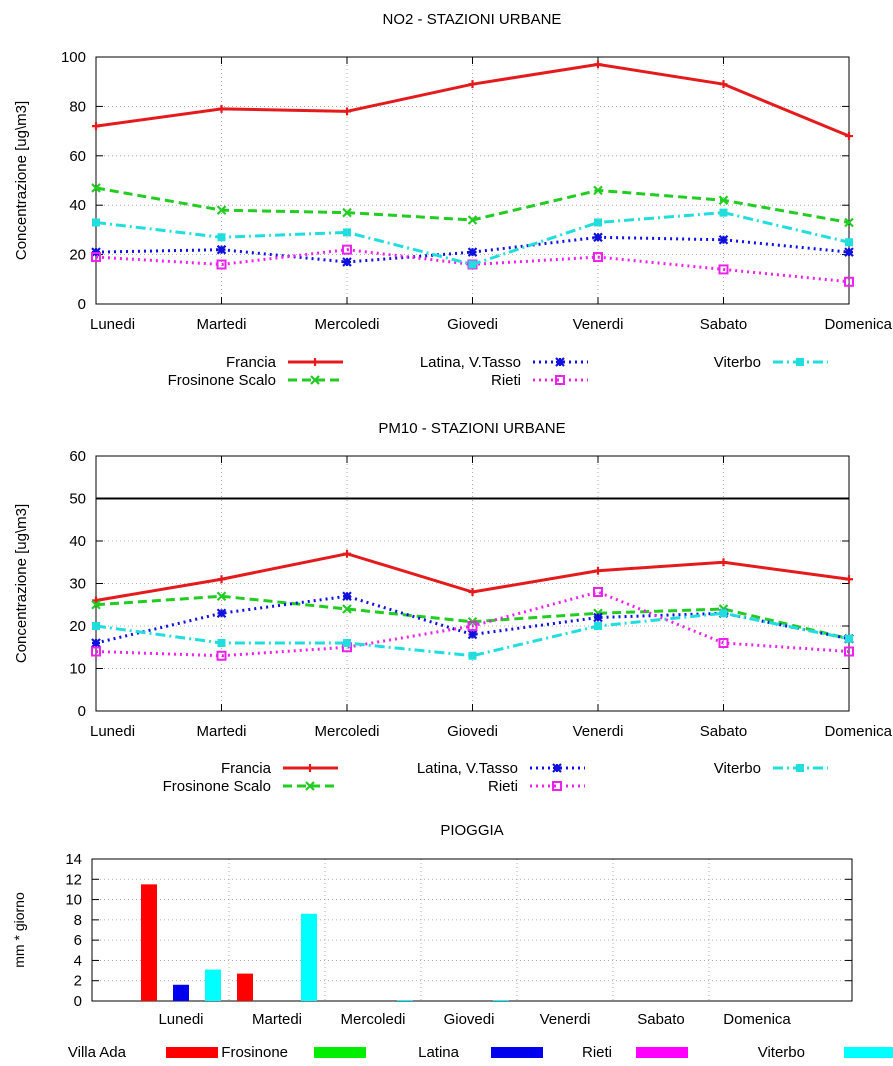 The height and width of the screenshot is (1066, 893). What do you see at coordinates (471, 830) in the screenshot?
I see `chart-title: PIOGGIA` at bounding box center [471, 830].